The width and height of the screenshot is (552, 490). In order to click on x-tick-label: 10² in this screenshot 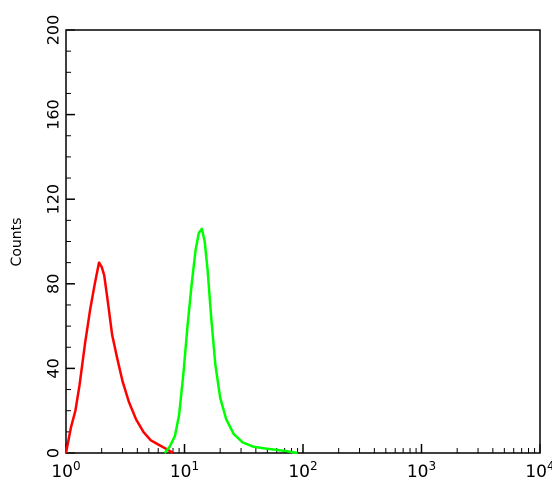, I will do `click(302, 470)`.